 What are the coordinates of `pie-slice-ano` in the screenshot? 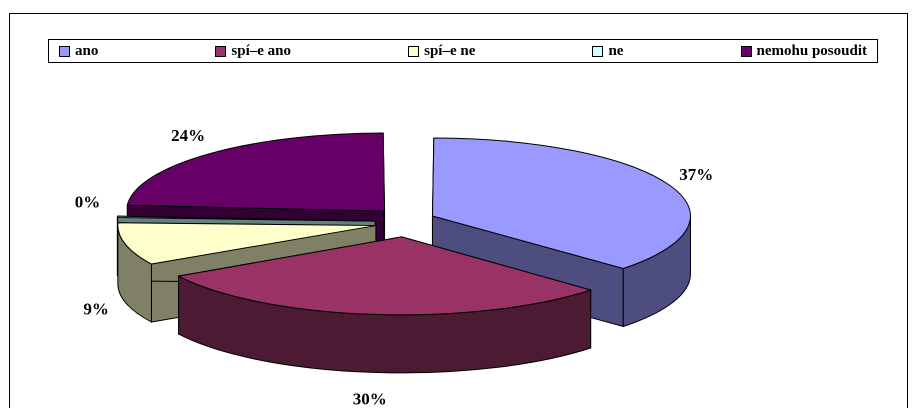 It's located at (561, 203).